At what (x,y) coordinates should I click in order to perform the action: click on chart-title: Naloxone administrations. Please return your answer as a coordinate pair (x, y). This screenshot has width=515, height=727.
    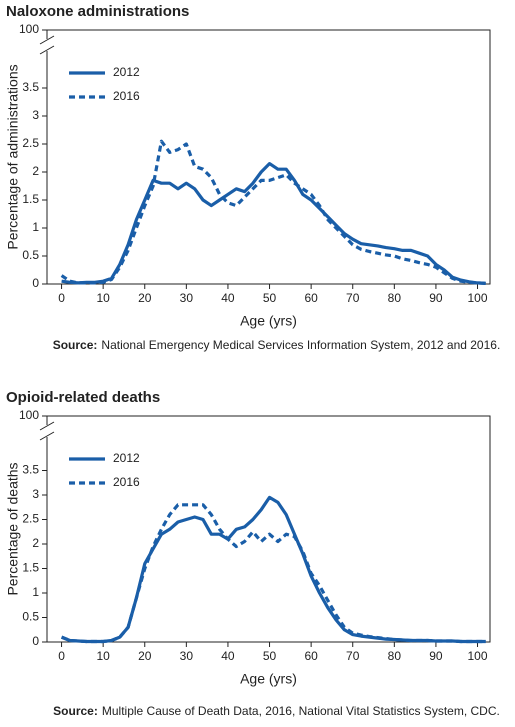
    Looking at the image, I should click on (97, 11).